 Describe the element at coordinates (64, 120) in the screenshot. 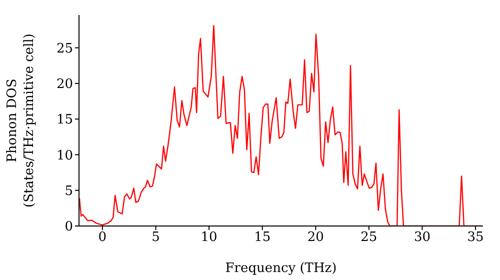

I see `y-tick-label: 15` at that location.